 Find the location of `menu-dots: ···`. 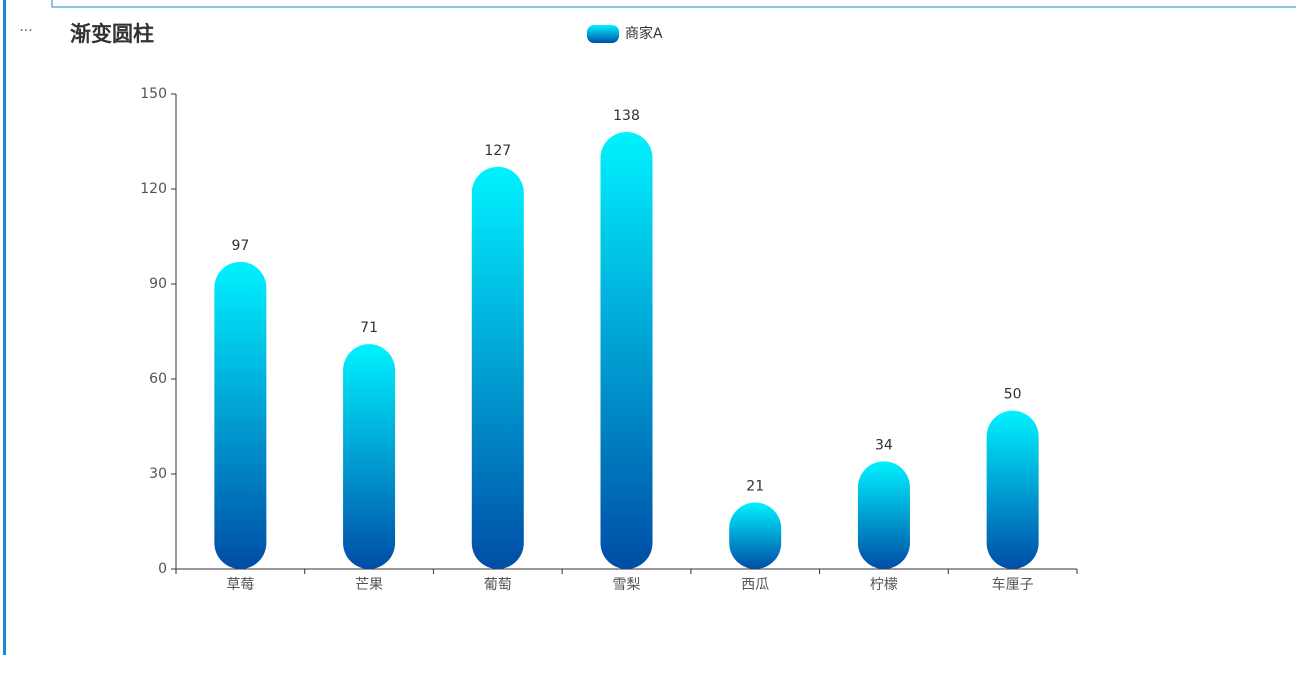

menu-dots: ··· is located at coordinates (25, 31).